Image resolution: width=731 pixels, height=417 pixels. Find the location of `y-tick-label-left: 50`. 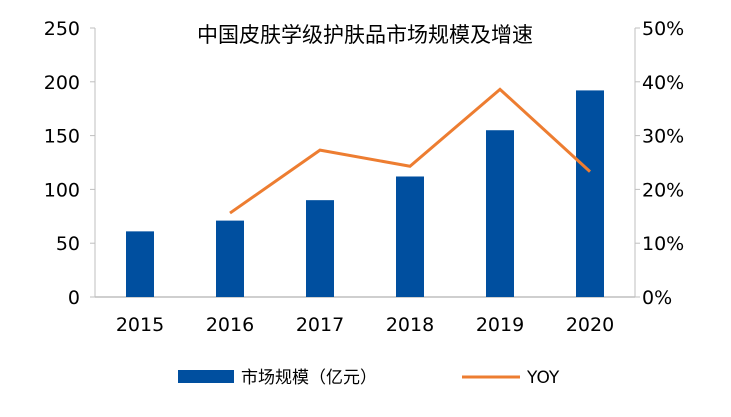

y-tick-label-left: 50 is located at coordinates (68, 244).